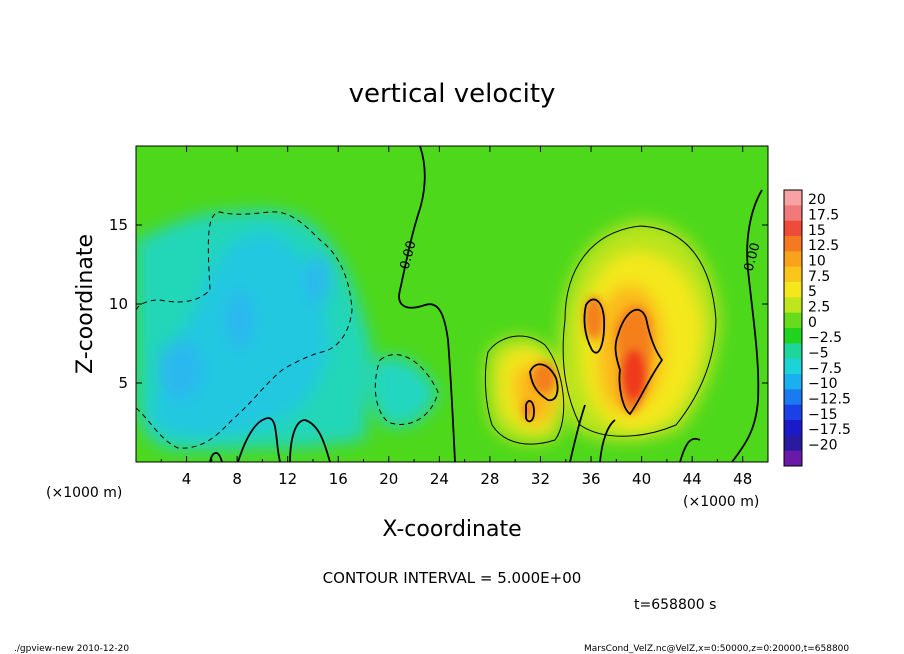 The image size is (904, 654). I want to click on contour-pos5-right, so click(639, 331).